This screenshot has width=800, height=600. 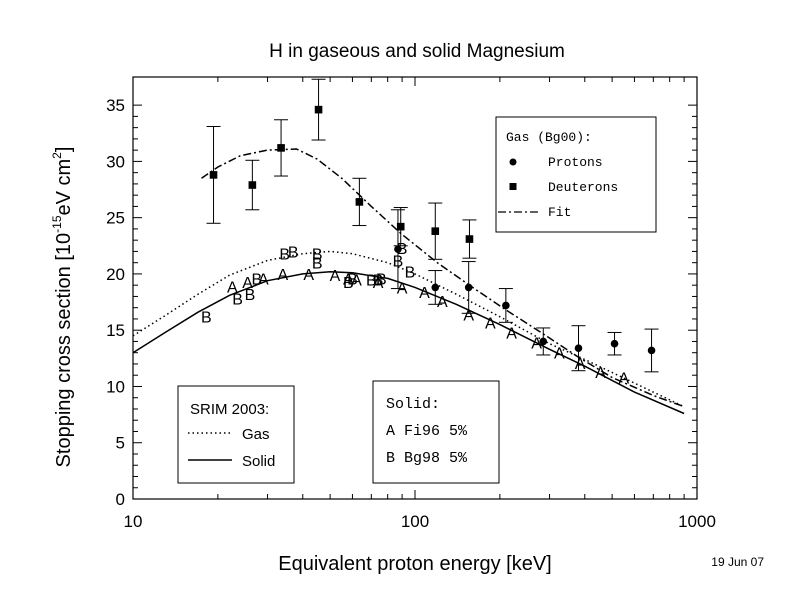 I want to click on legend-protons-marker, so click(x=513, y=162).